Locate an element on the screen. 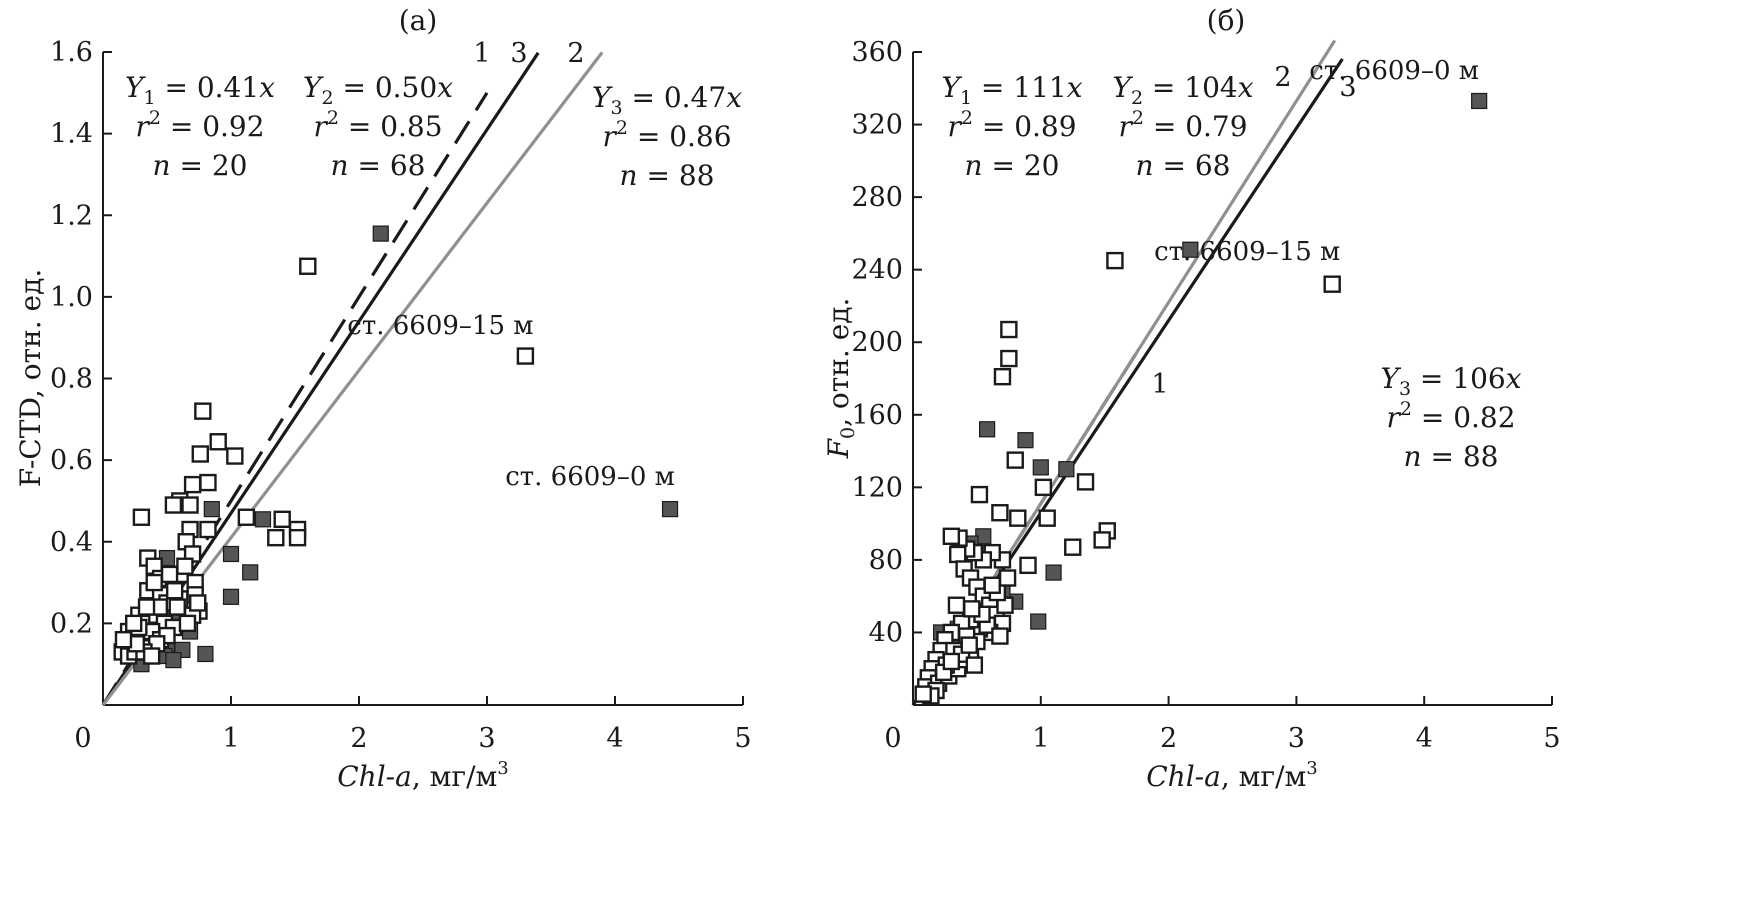  y-tick-label: 1.0 is located at coordinates (71, 297).